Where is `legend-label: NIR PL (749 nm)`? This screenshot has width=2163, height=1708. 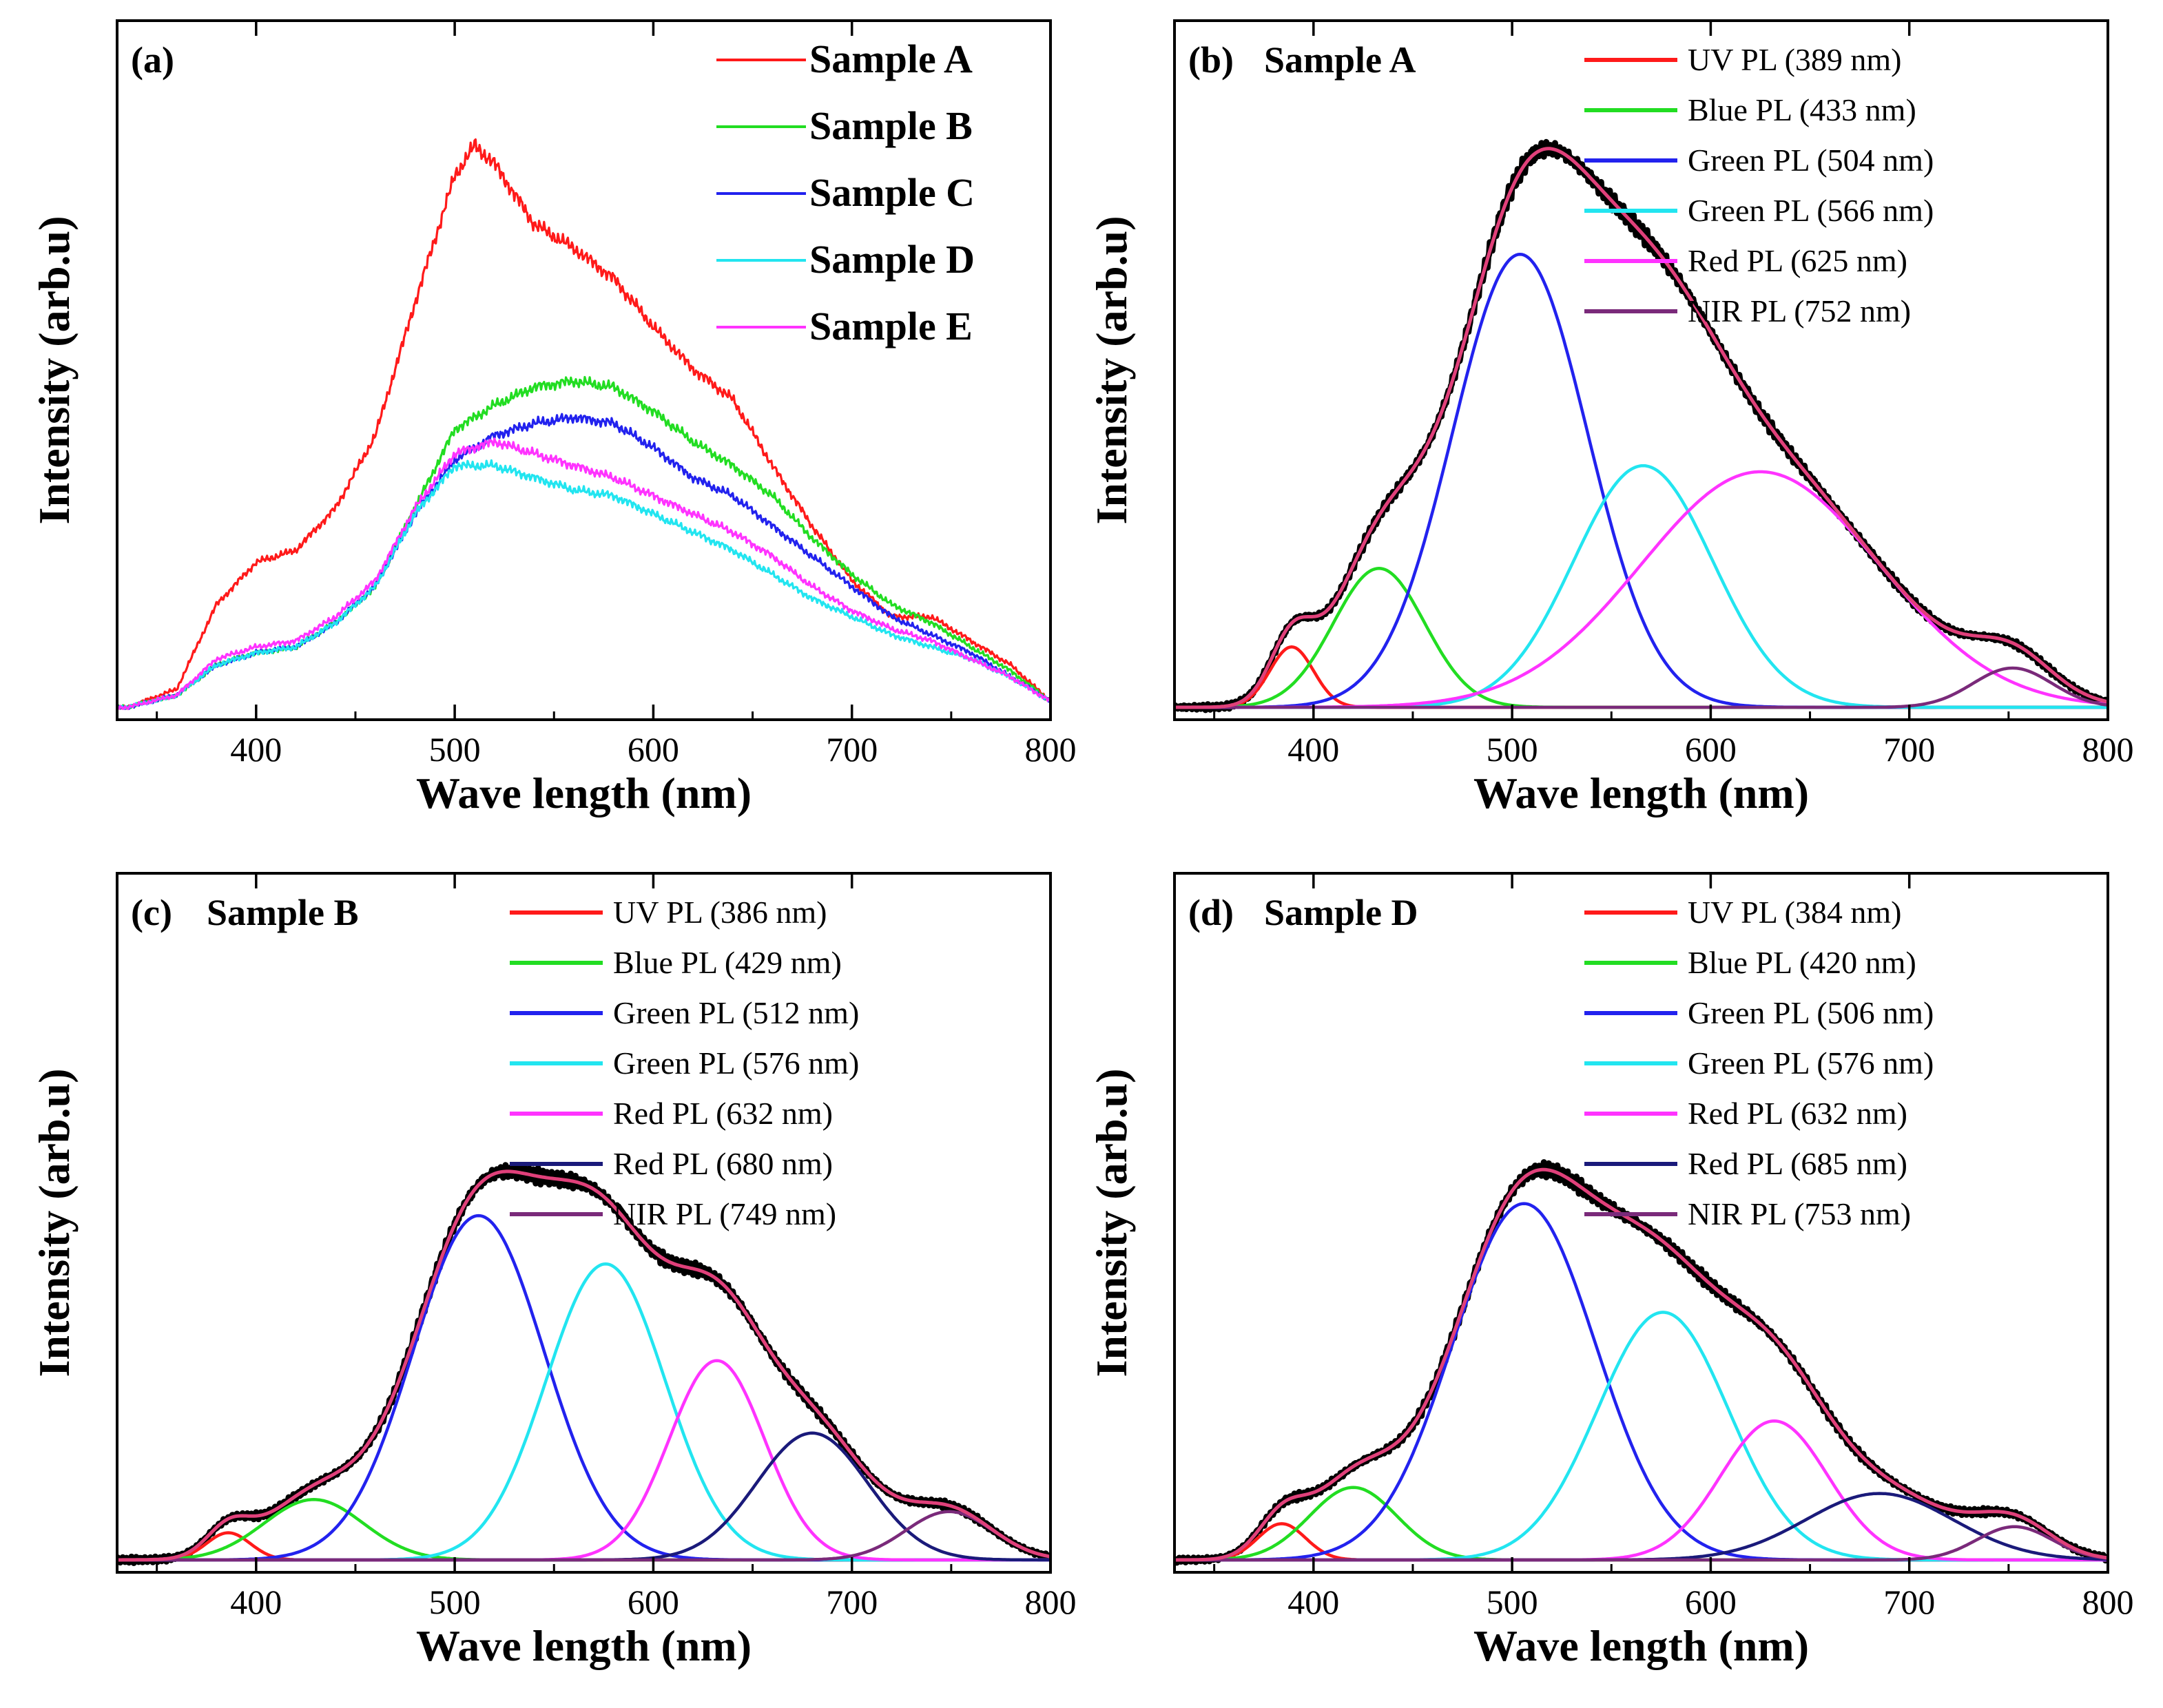 legend-label: NIR PL (749 nm) is located at coordinates (724, 1213).